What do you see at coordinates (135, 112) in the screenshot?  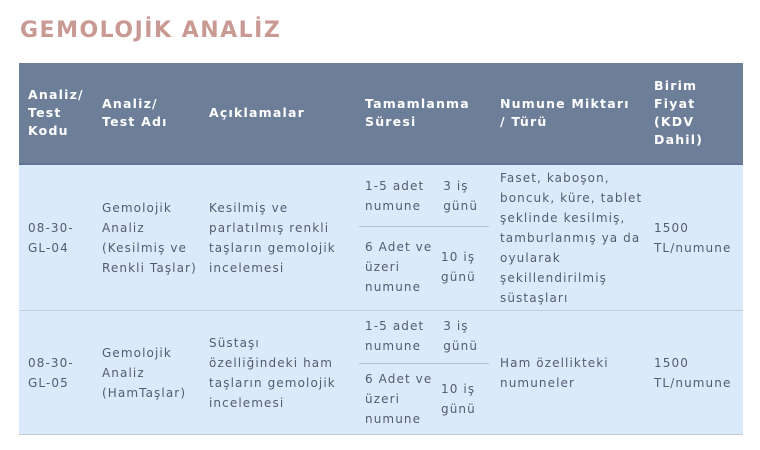 I see `header-name: Analiz/ Test Adı` at bounding box center [135, 112].